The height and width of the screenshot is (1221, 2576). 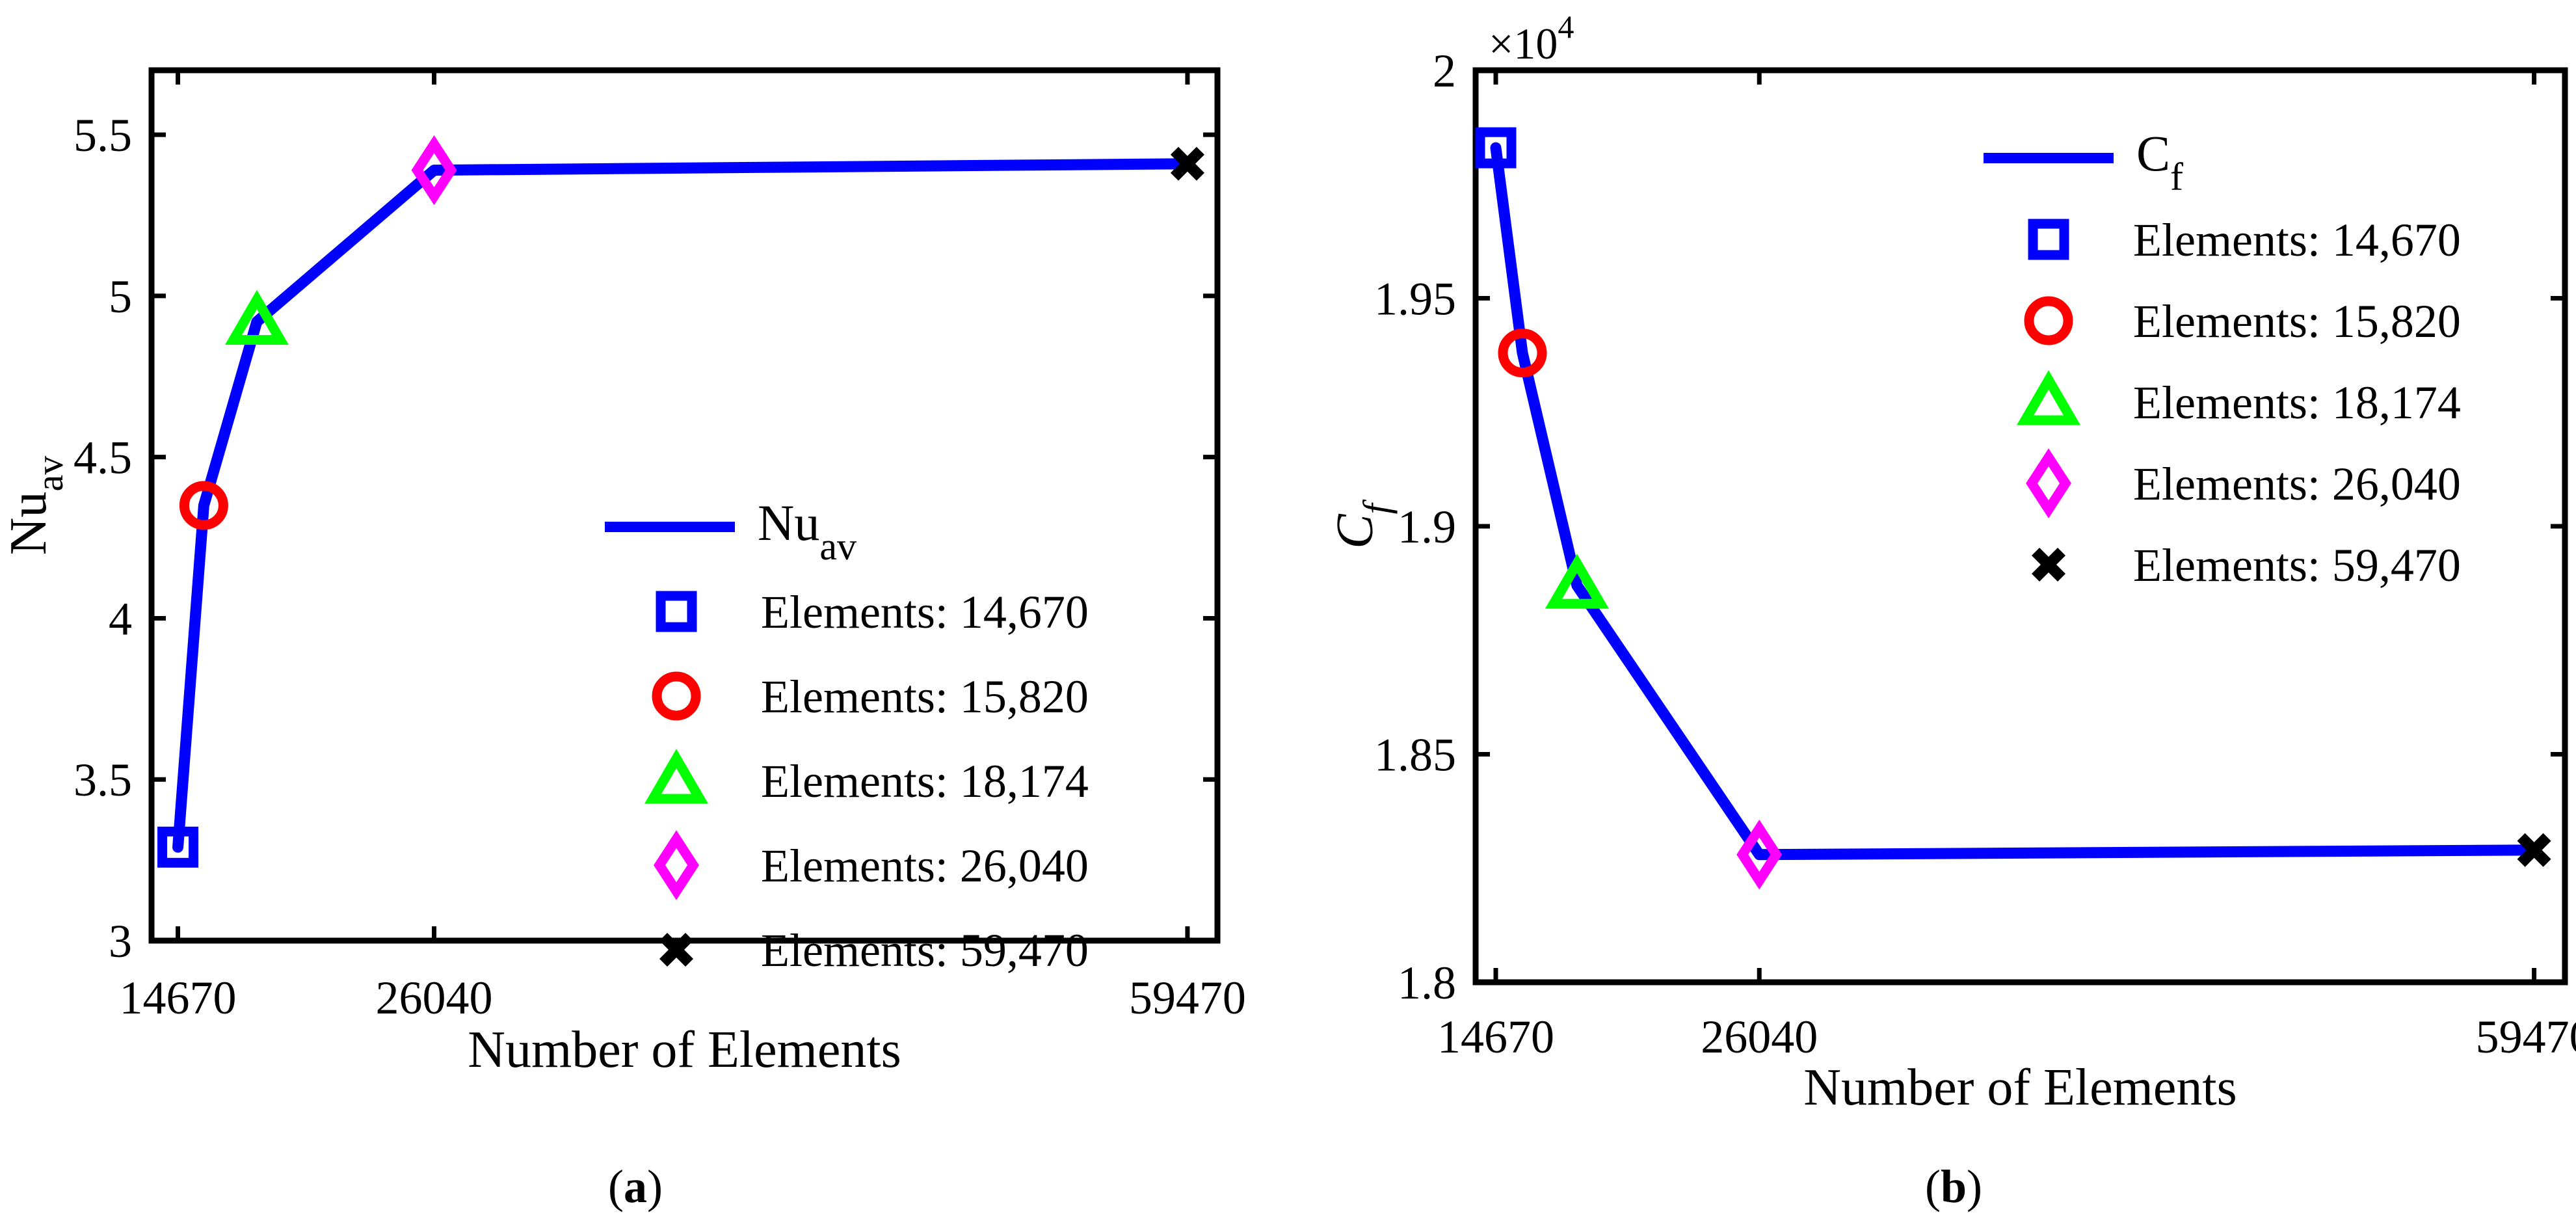 I want to click on exponent-times: ×10, so click(x=1523, y=43).